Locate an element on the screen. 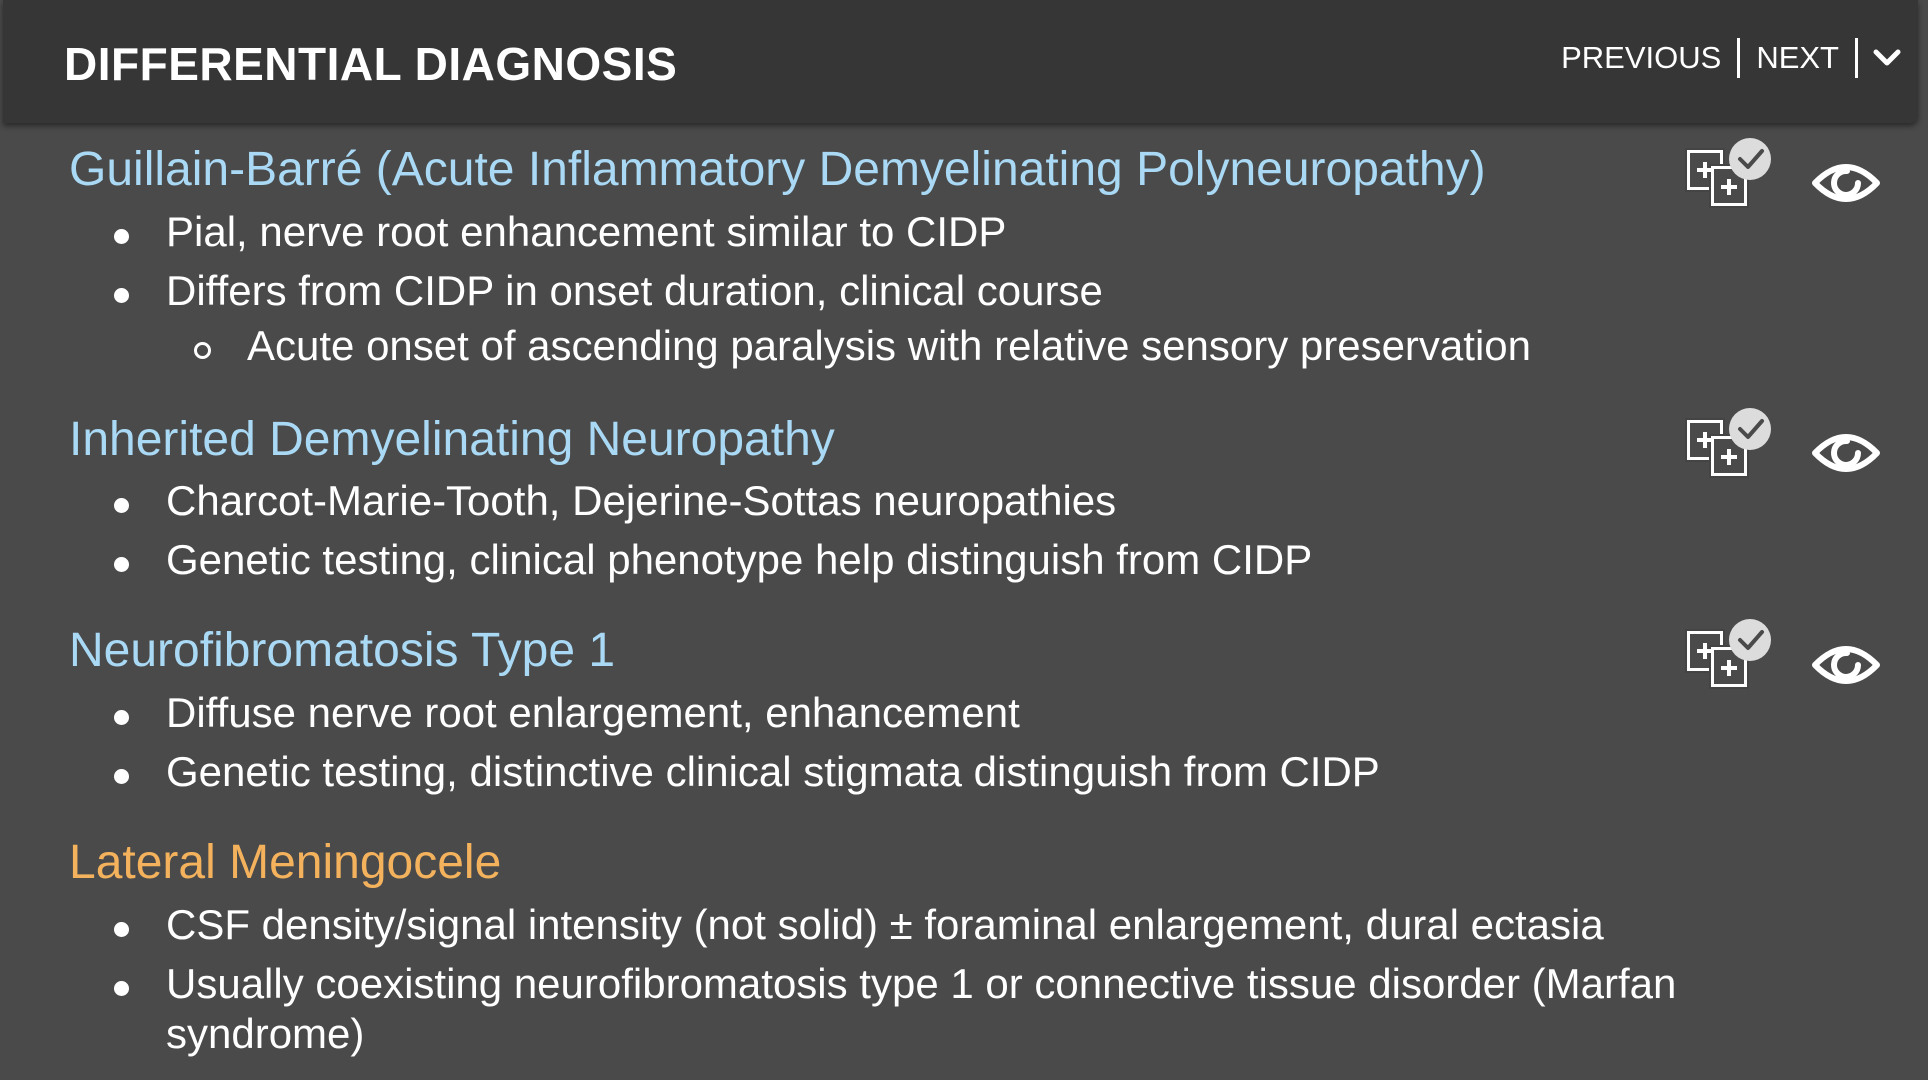  page-title: DIFFERENTIAL DIAGNOSIS is located at coordinates (371, 64).